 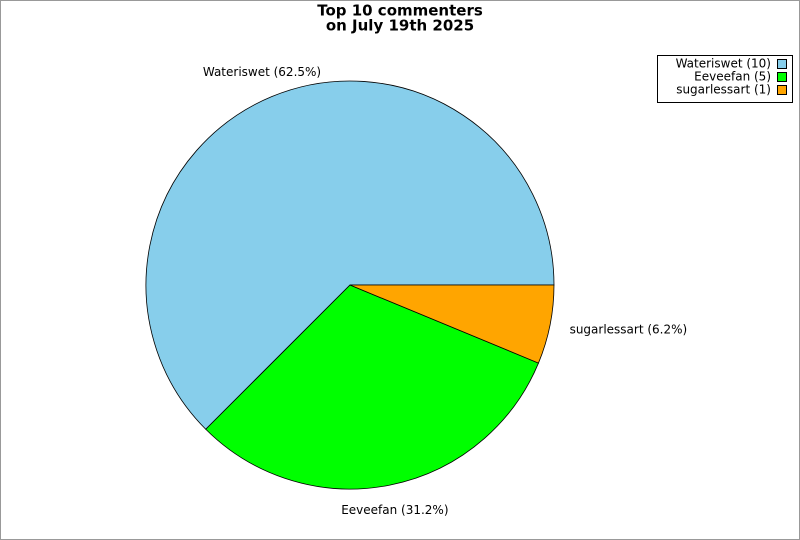 I want to click on chart-subtitle: on July 19th 2025, so click(x=400, y=26).